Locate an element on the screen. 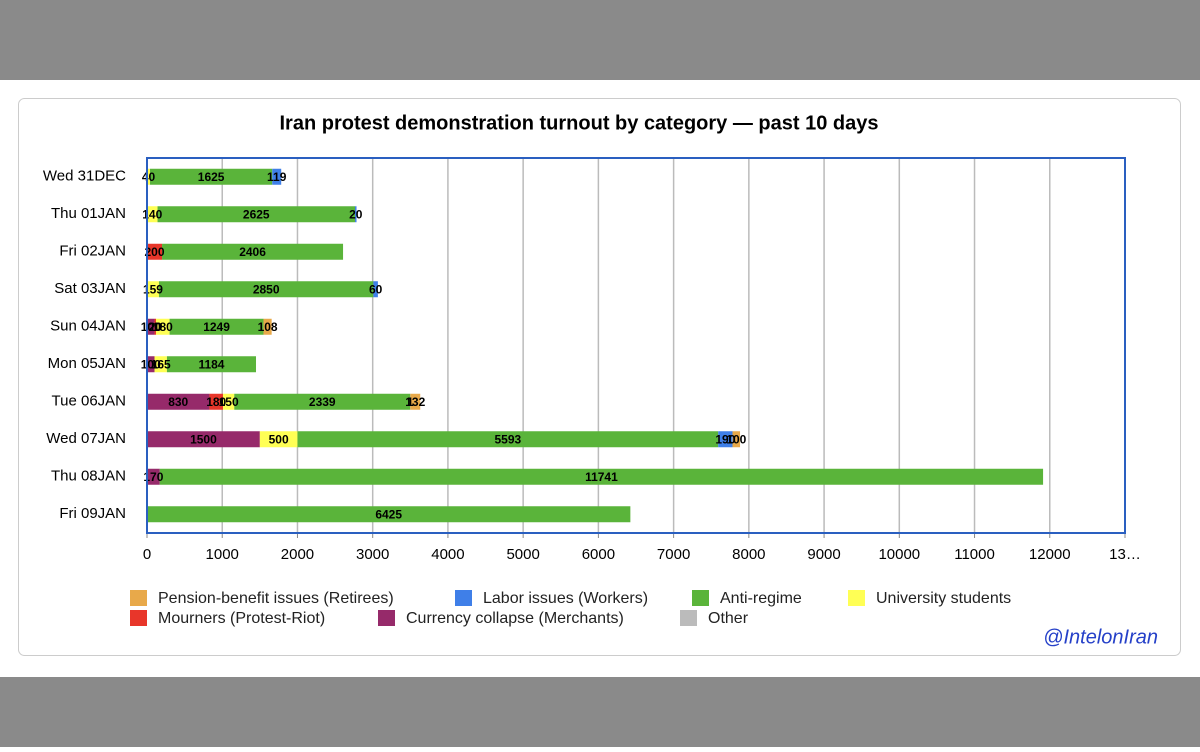 The image size is (1200, 752). y-tick-label: Tue 06JAN is located at coordinates (89, 401).